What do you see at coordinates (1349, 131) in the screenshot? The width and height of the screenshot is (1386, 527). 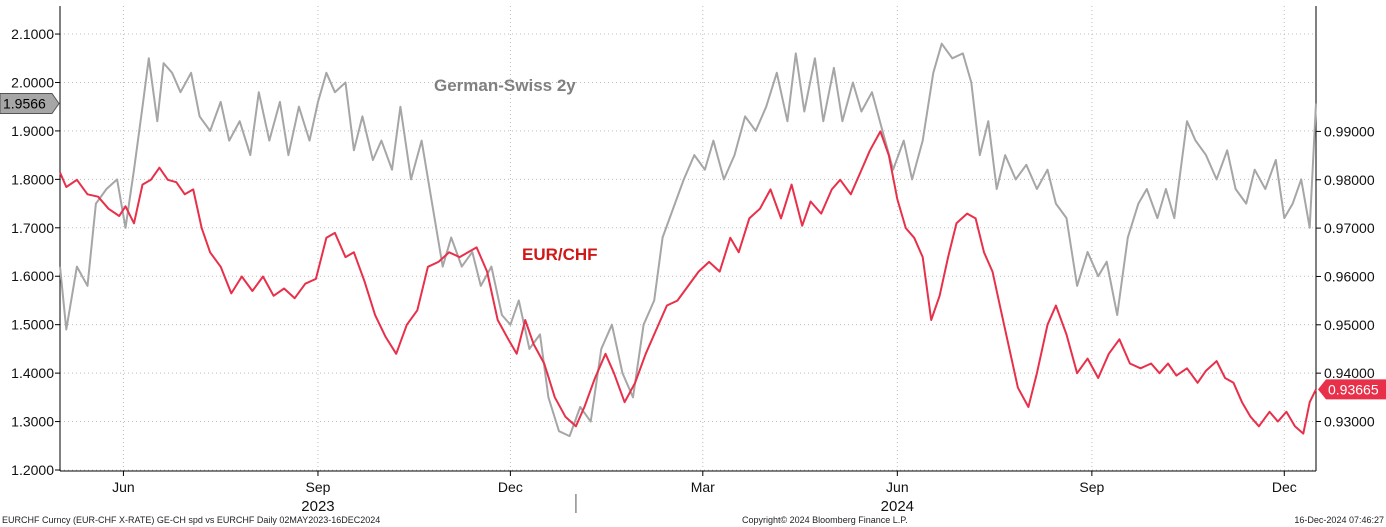 I see `right-tick-label: 0.99000` at bounding box center [1349, 131].